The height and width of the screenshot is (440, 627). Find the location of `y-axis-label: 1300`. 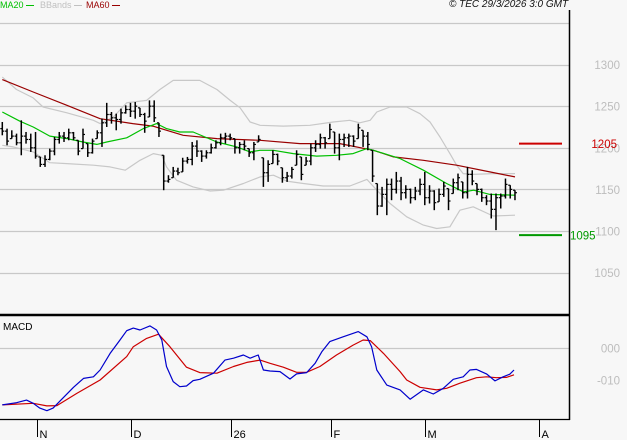

y-axis-label: 1300 is located at coordinates (607, 66).